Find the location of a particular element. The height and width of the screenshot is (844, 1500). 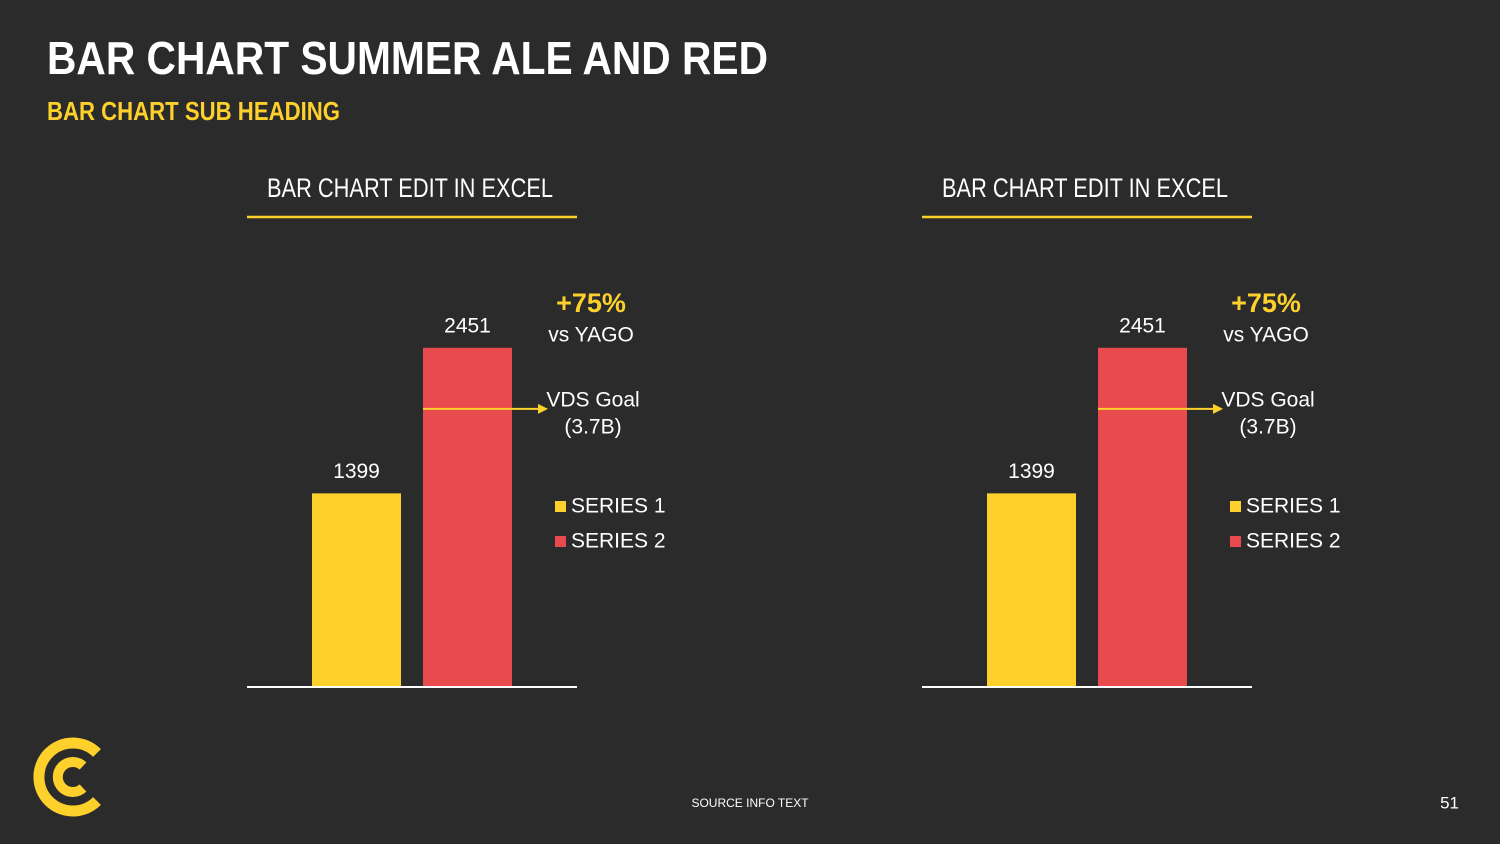

page-number: 51 is located at coordinates (1449, 802).